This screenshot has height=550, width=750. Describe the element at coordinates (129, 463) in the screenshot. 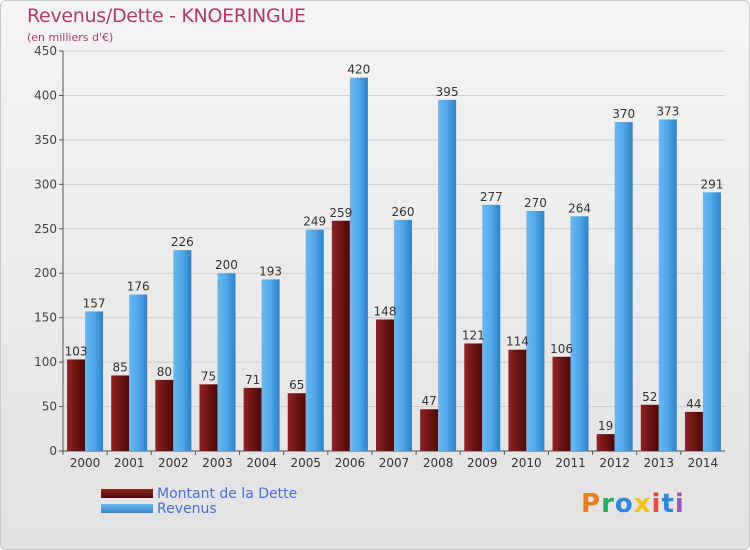

I see `x-tick-label: 2001` at that location.